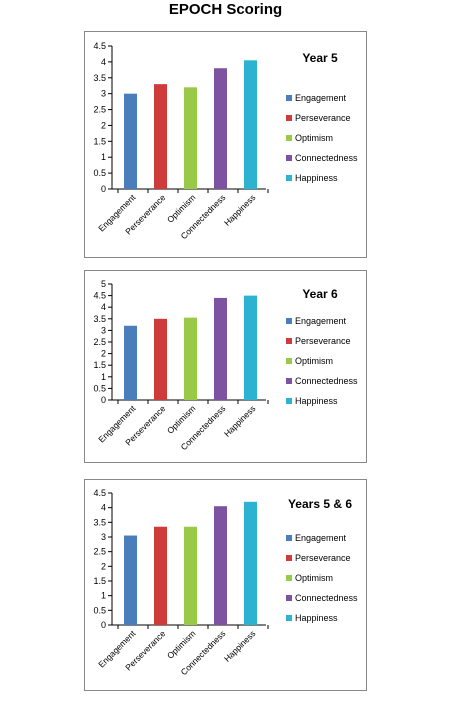 The height and width of the screenshot is (703, 451). Describe the element at coordinates (320, 504) in the screenshot. I see `chart-title: Years 5 & 6` at that location.